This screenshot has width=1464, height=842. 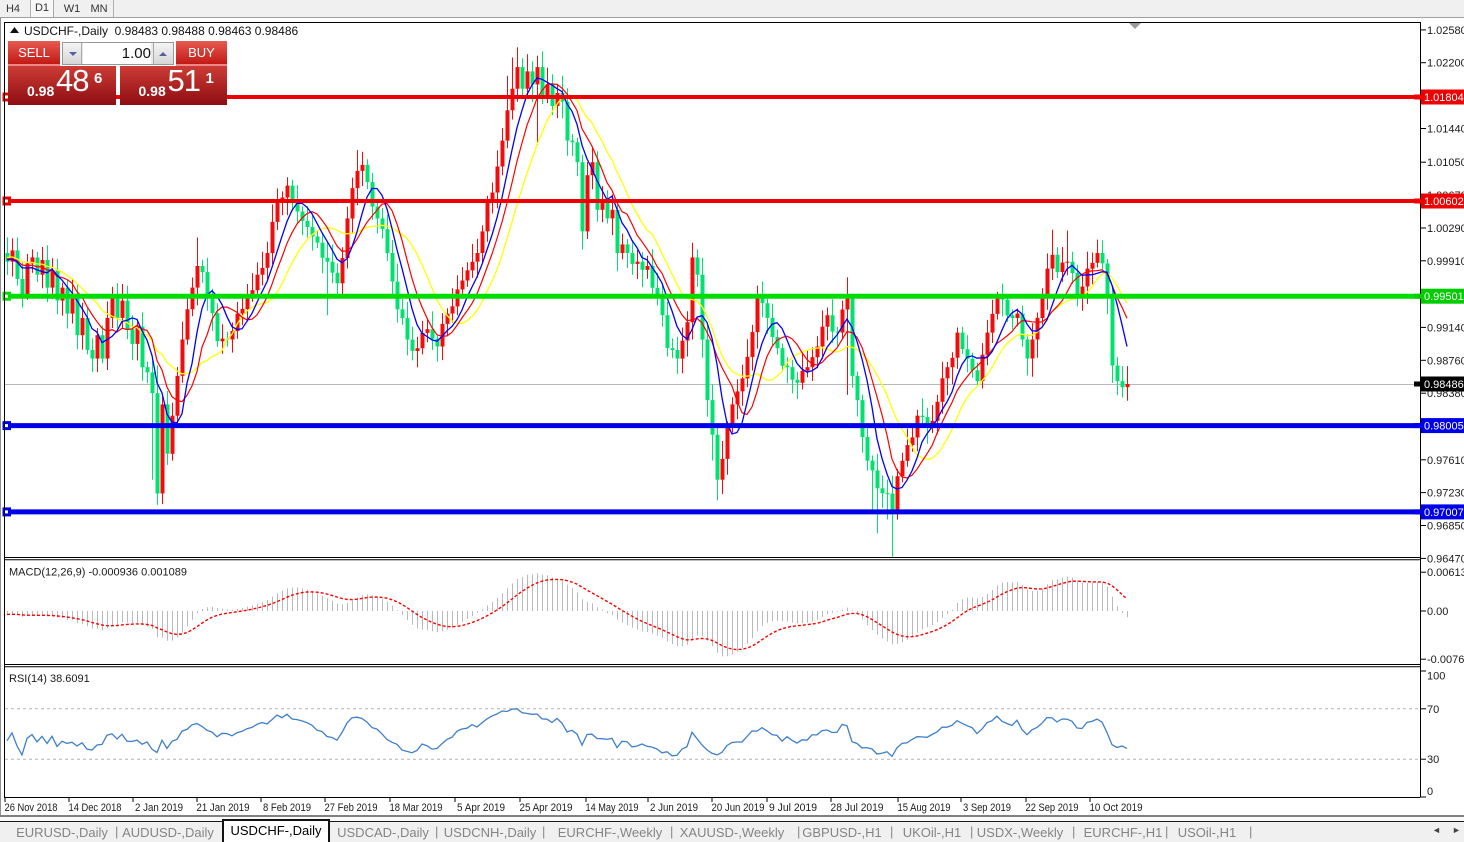 What do you see at coordinates (1444, 513) in the screenshot?
I see `svg-text: 0.97007` at bounding box center [1444, 513].